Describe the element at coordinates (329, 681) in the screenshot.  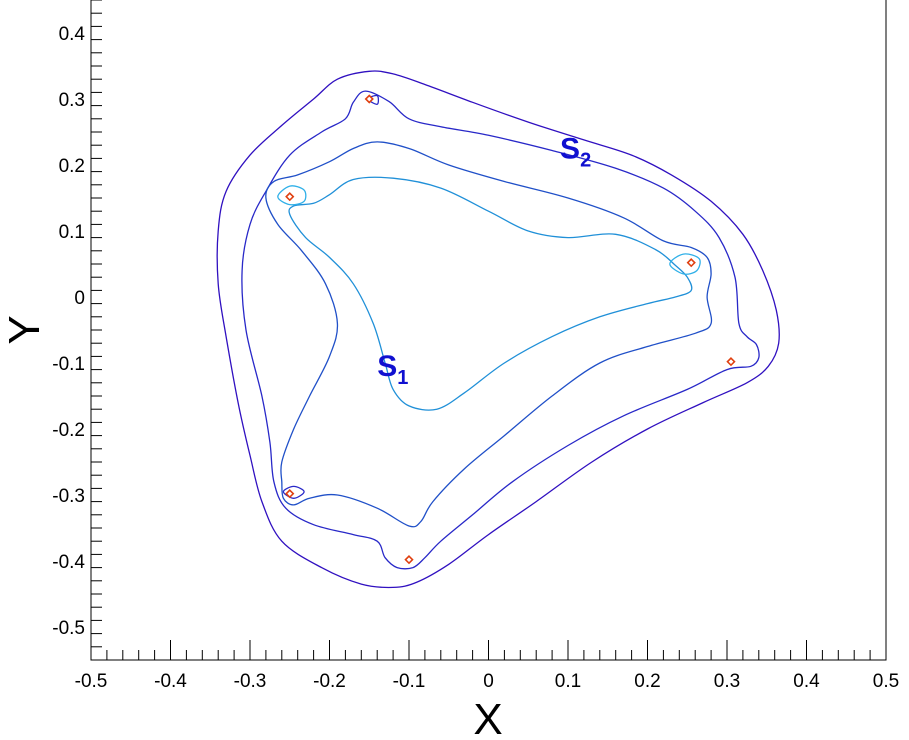
I see `x-tick-label: -0.2` at that location.